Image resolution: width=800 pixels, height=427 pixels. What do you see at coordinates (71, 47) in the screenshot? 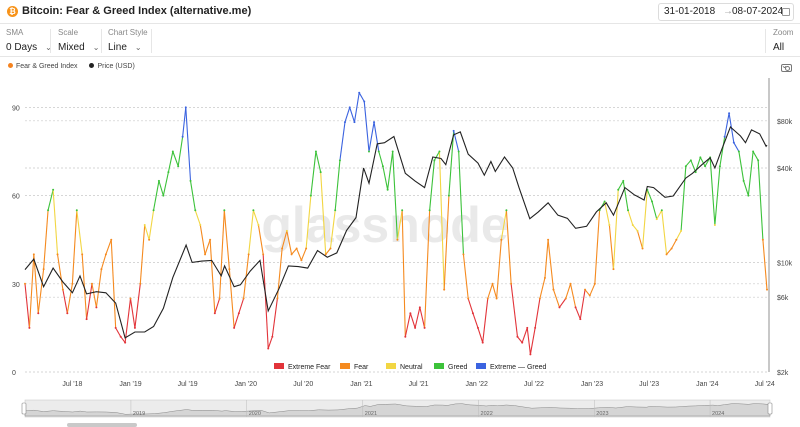
I see `scale-value: Mixed` at bounding box center [71, 47].